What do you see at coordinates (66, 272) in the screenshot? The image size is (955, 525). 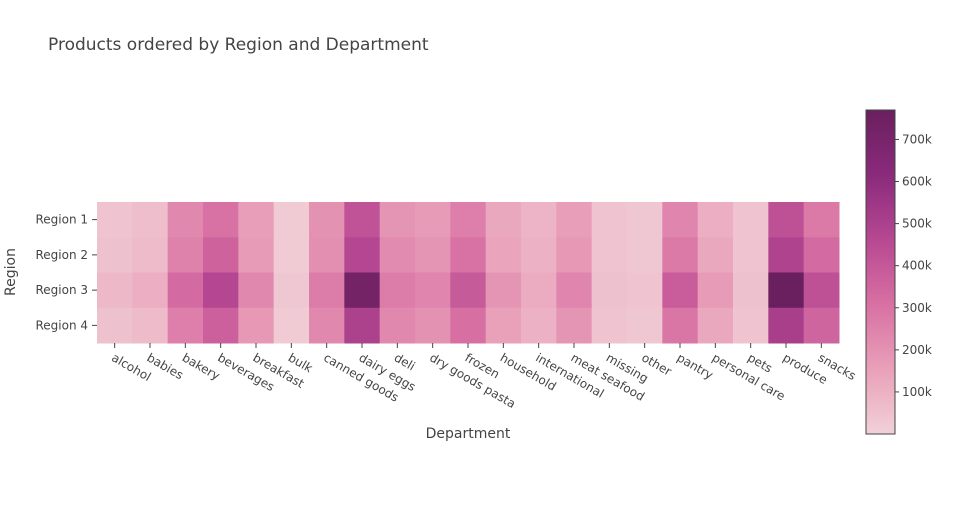 I see `y-tick-labels: Region 1 Region 2 Region 3 Region 4` at bounding box center [66, 272].